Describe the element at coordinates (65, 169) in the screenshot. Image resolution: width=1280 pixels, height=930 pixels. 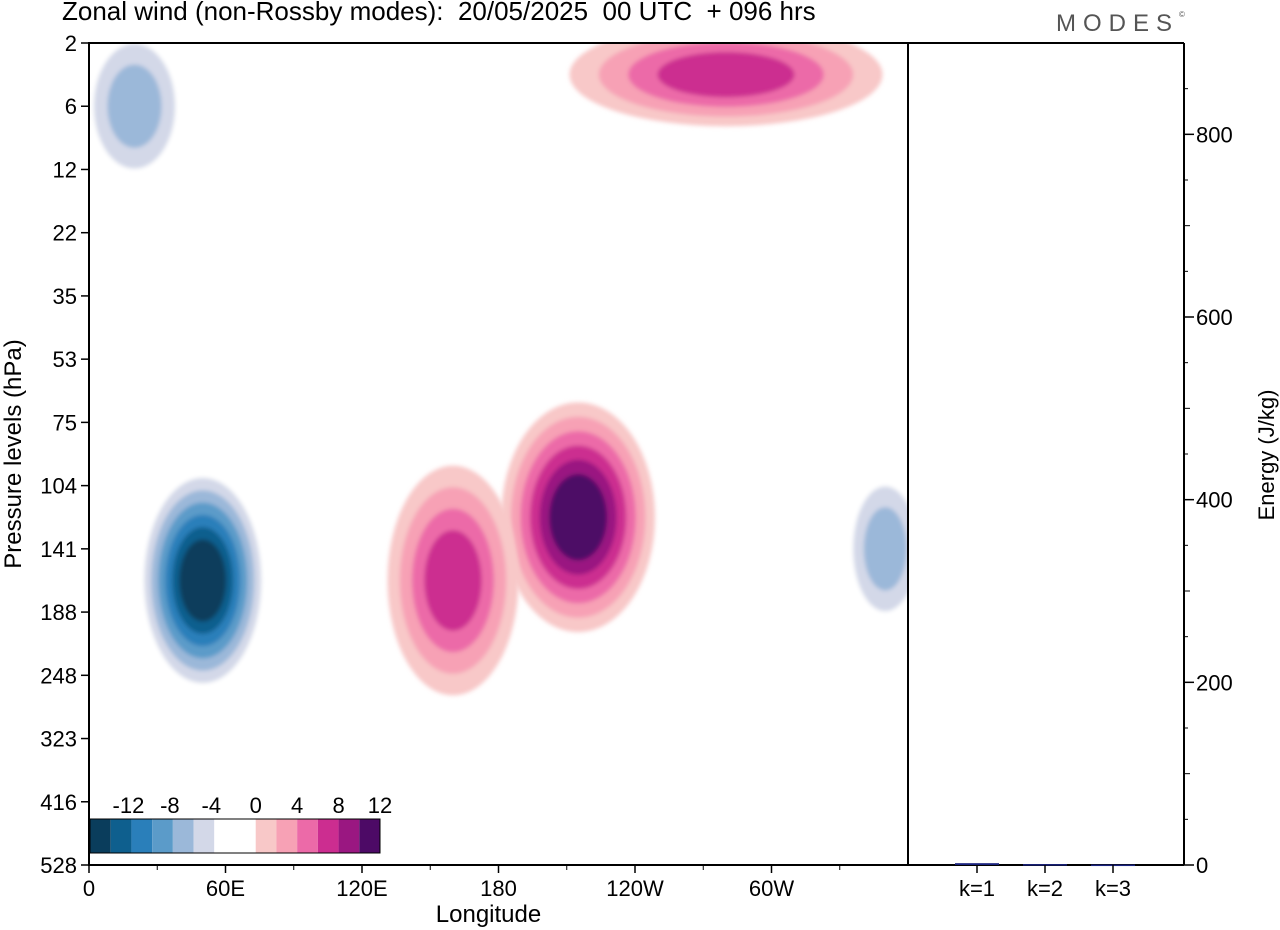
I see `y-tick-label: 12` at that location.